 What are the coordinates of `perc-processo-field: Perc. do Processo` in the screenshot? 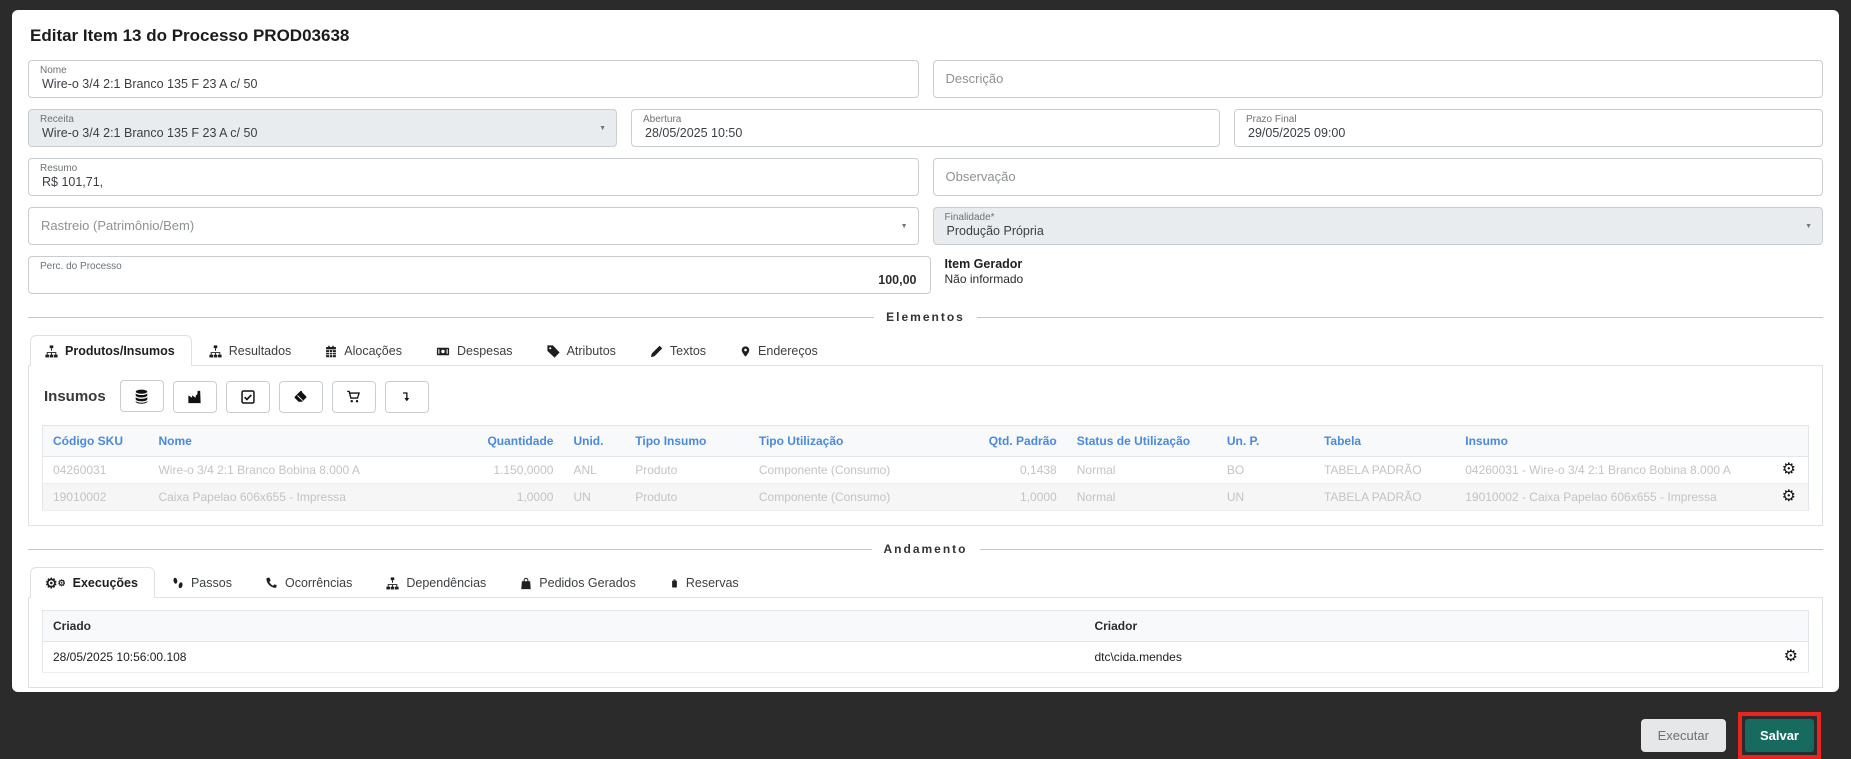 It's located at (479, 275).